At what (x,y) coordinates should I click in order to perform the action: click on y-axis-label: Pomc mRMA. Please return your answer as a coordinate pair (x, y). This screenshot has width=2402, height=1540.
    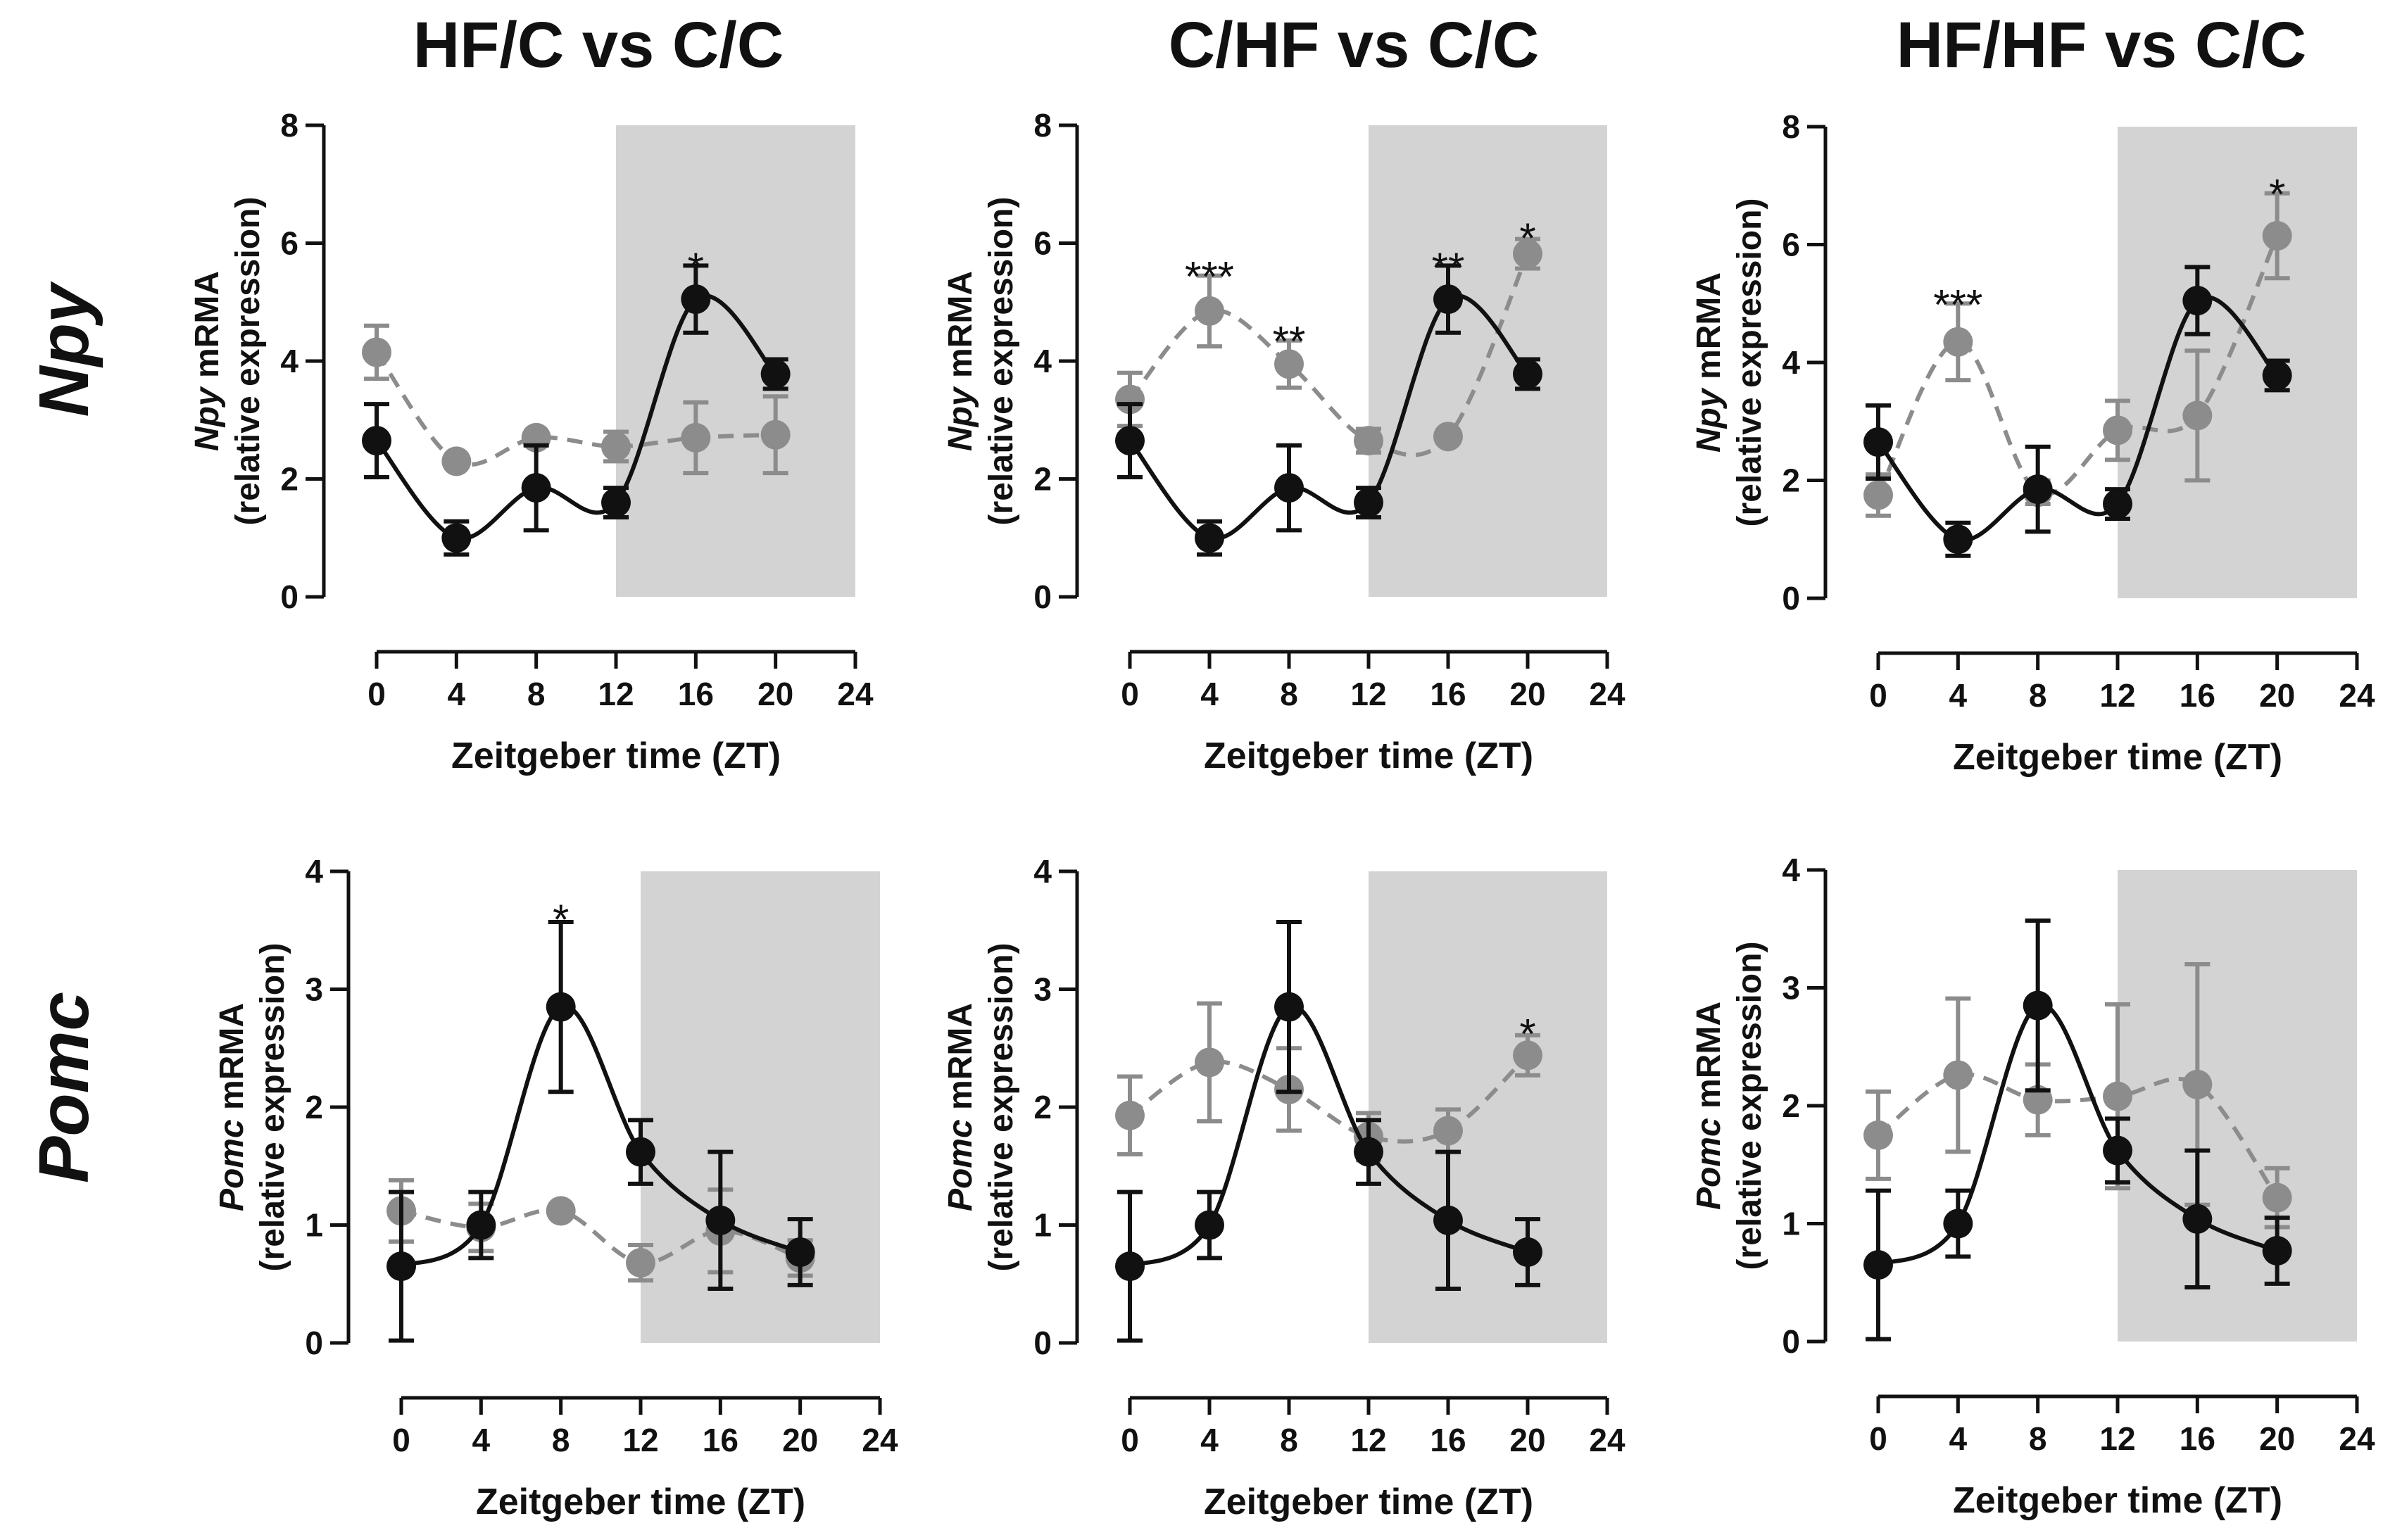
    Looking at the image, I should click on (232, 1107).